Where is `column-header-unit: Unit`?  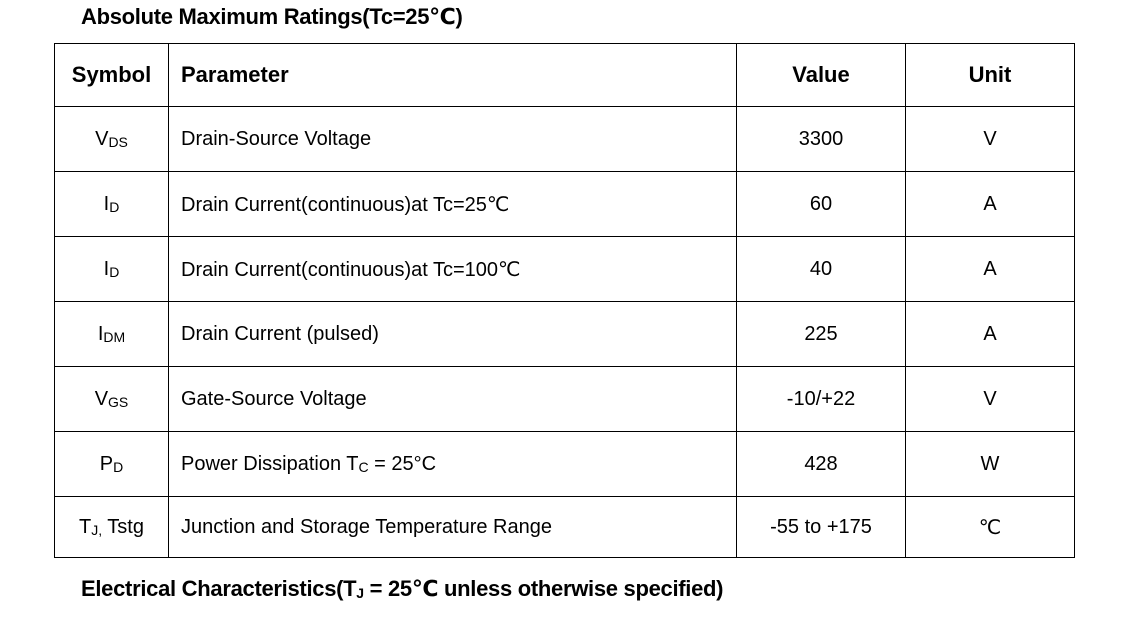 column-header-unit: Unit is located at coordinates (990, 75).